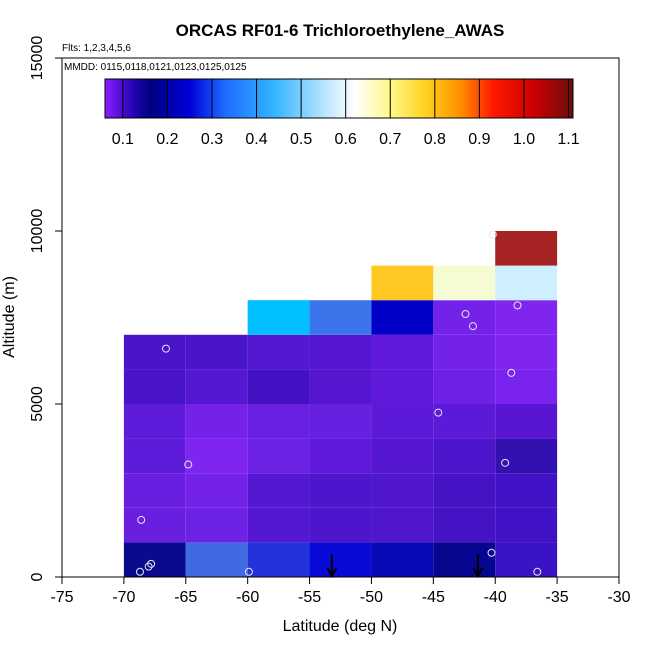 This screenshot has width=650, height=650. Describe the element at coordinates (37, 404) in the screenshot. I see `y-tick-label: 5000` at that location.